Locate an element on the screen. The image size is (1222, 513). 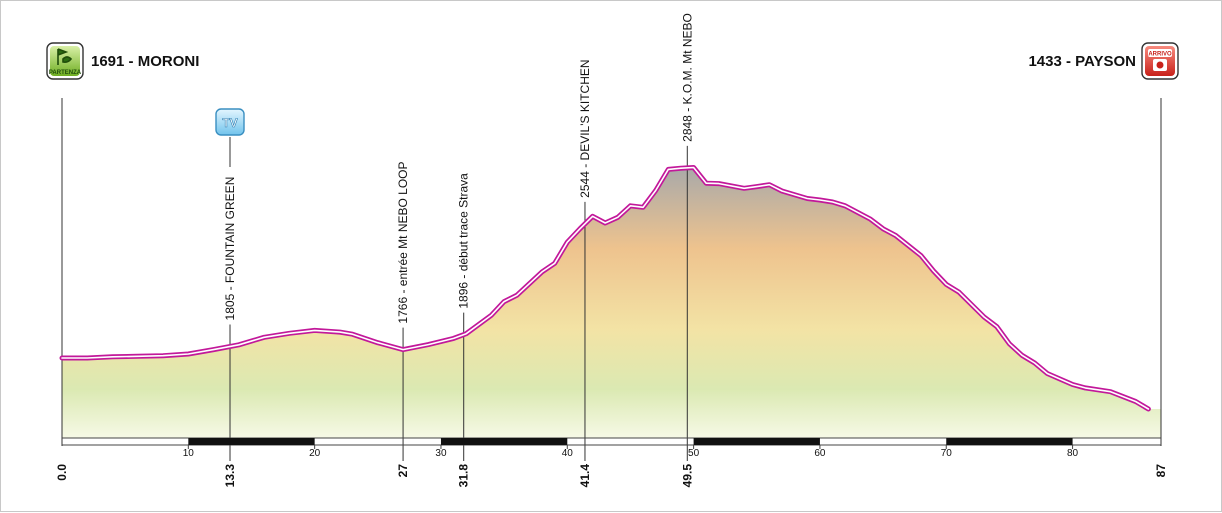
waypoint-km-labels: 0.0 13.3 27 31.8 41.4 49.5 87 is located at coordinates (611, 476).